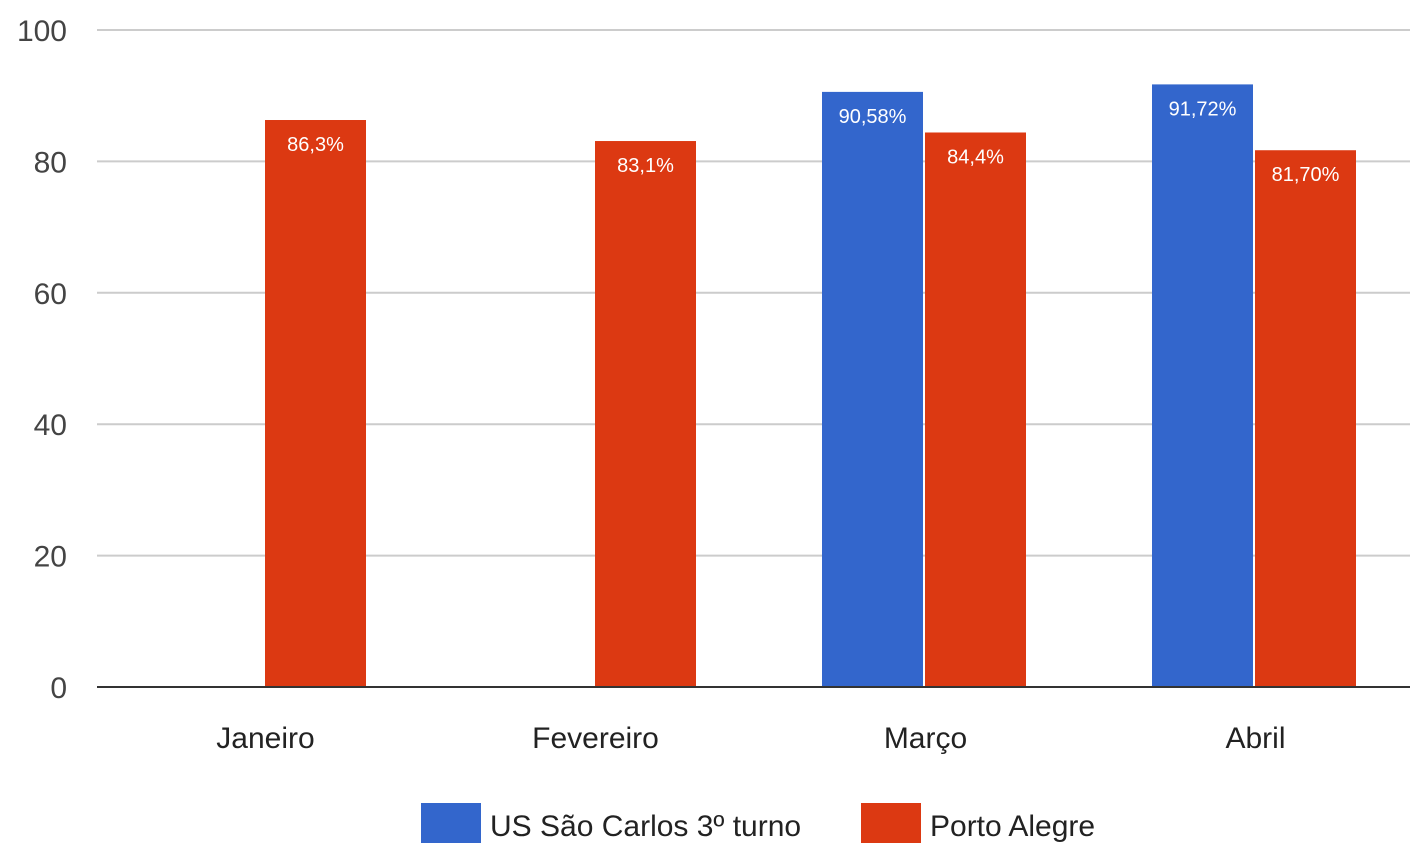 This screenshot has width=1410, height=845. I want to click on y-tick-label: 80, so click(50, 162).